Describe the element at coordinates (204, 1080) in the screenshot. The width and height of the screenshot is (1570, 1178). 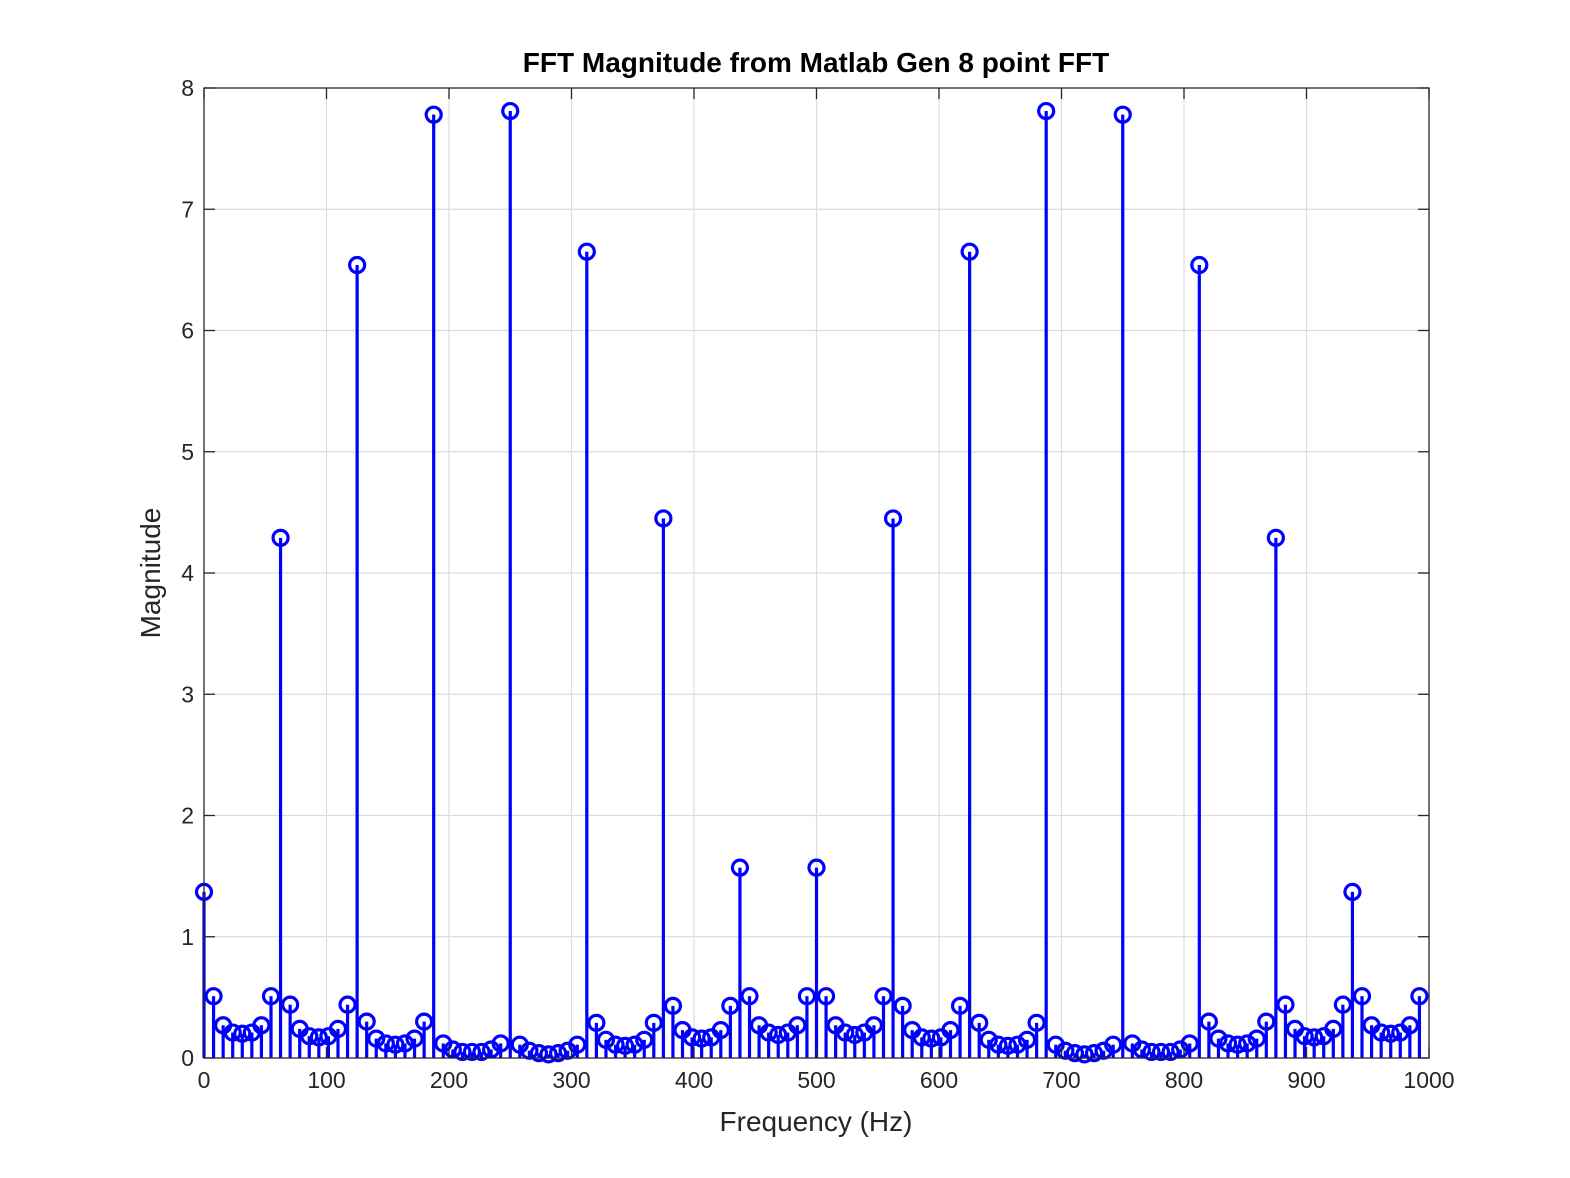
I see `x-tick-label: 0` at that location.